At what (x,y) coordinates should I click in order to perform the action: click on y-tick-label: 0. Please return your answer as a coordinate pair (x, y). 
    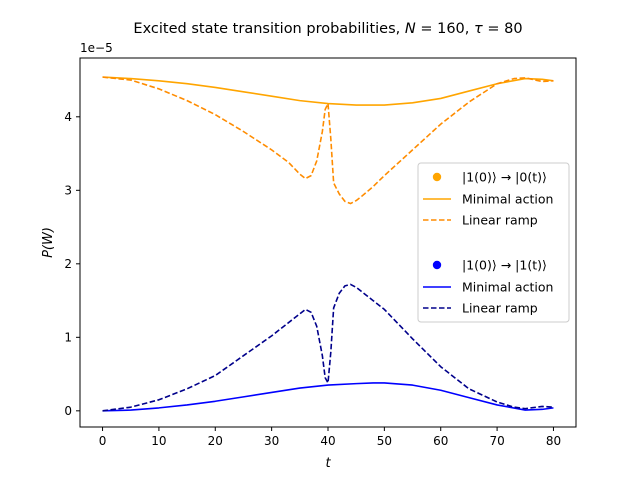
    Looking at the image, I should click on (68, 411).